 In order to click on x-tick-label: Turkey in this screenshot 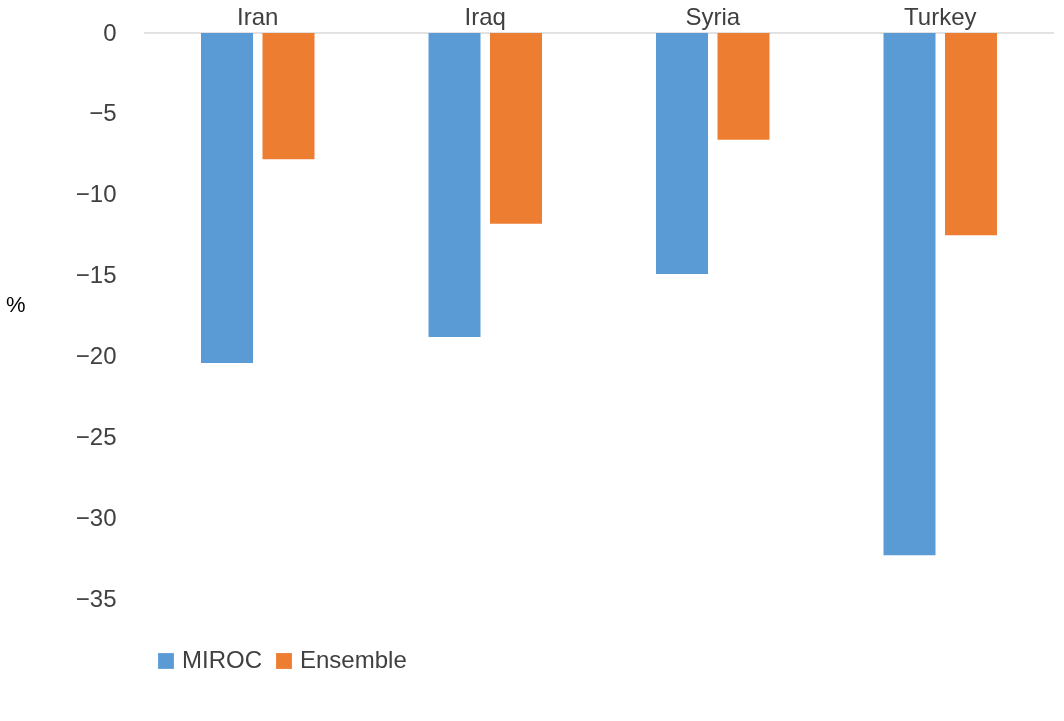, I will do `click(940, 16)`.